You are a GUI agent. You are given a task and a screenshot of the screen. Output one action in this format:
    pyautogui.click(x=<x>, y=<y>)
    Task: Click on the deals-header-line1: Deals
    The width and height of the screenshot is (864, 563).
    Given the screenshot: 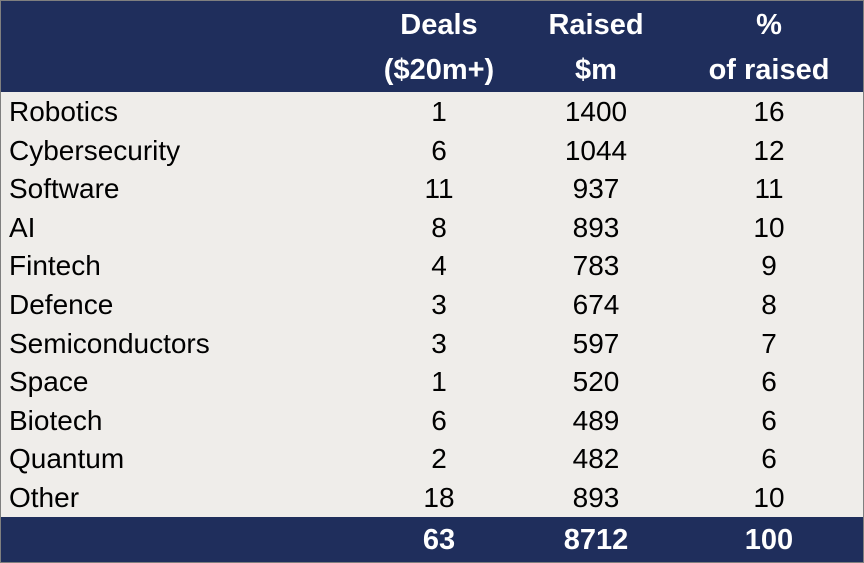 What is the action you would take?
    pyautogui.click(x=439, y=25)
    